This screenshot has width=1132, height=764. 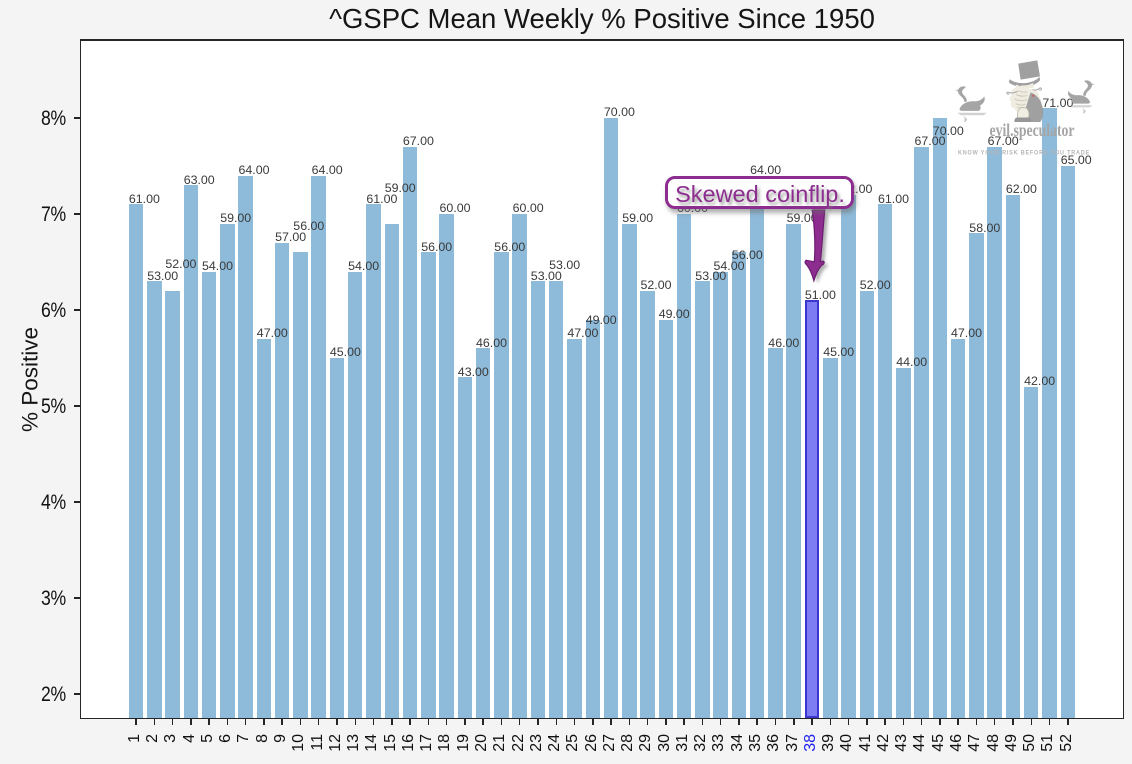 I want to click on svg-text: evil.speculator, so click(x=1032, y=130).